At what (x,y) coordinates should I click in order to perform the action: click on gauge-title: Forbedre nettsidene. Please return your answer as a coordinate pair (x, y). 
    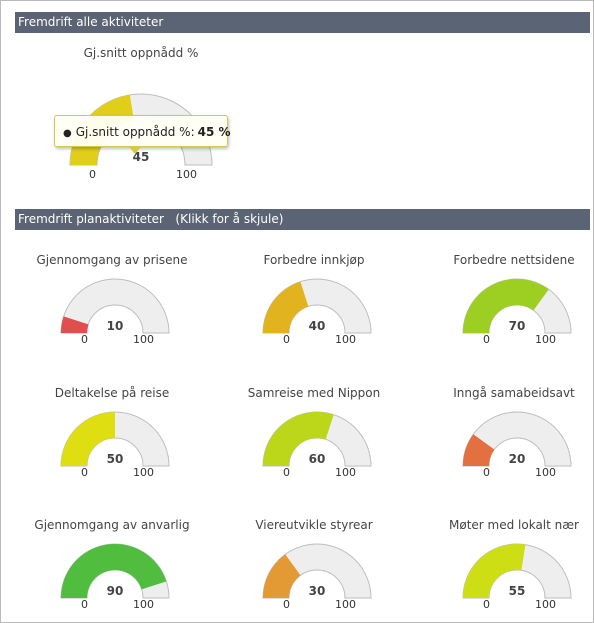
    Looking at the image, I should click on (514, 260).